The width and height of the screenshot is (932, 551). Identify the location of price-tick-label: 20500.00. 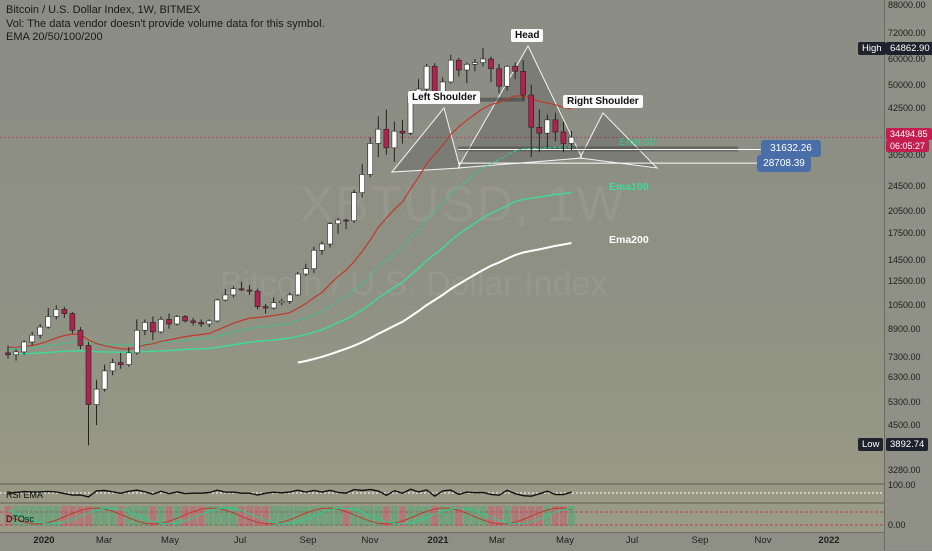
(907, 210).